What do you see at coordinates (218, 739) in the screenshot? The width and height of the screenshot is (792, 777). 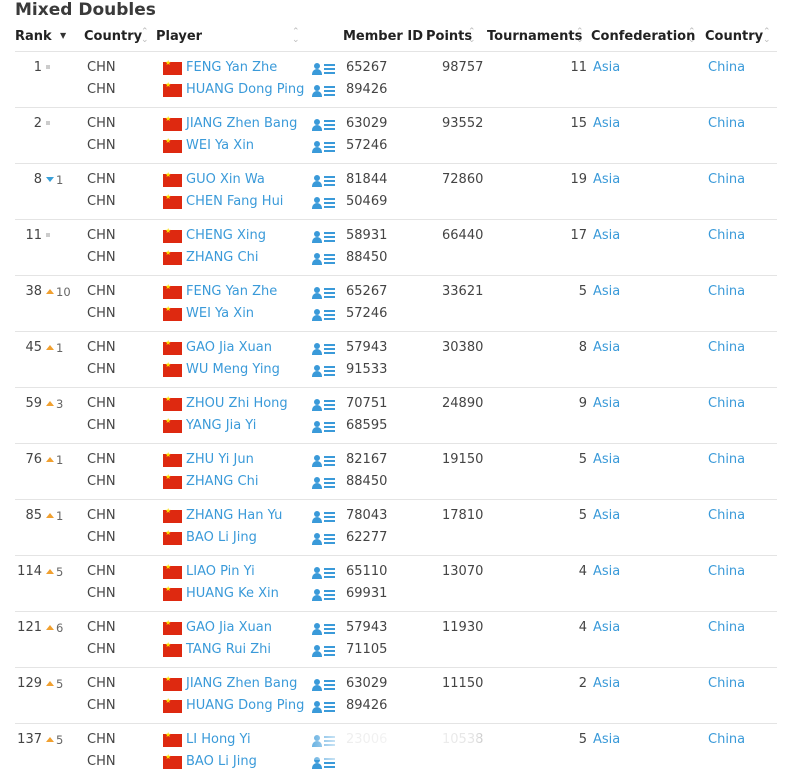 I see `player-name-link: LI Hong Yi` at bounding box center [218, 739].